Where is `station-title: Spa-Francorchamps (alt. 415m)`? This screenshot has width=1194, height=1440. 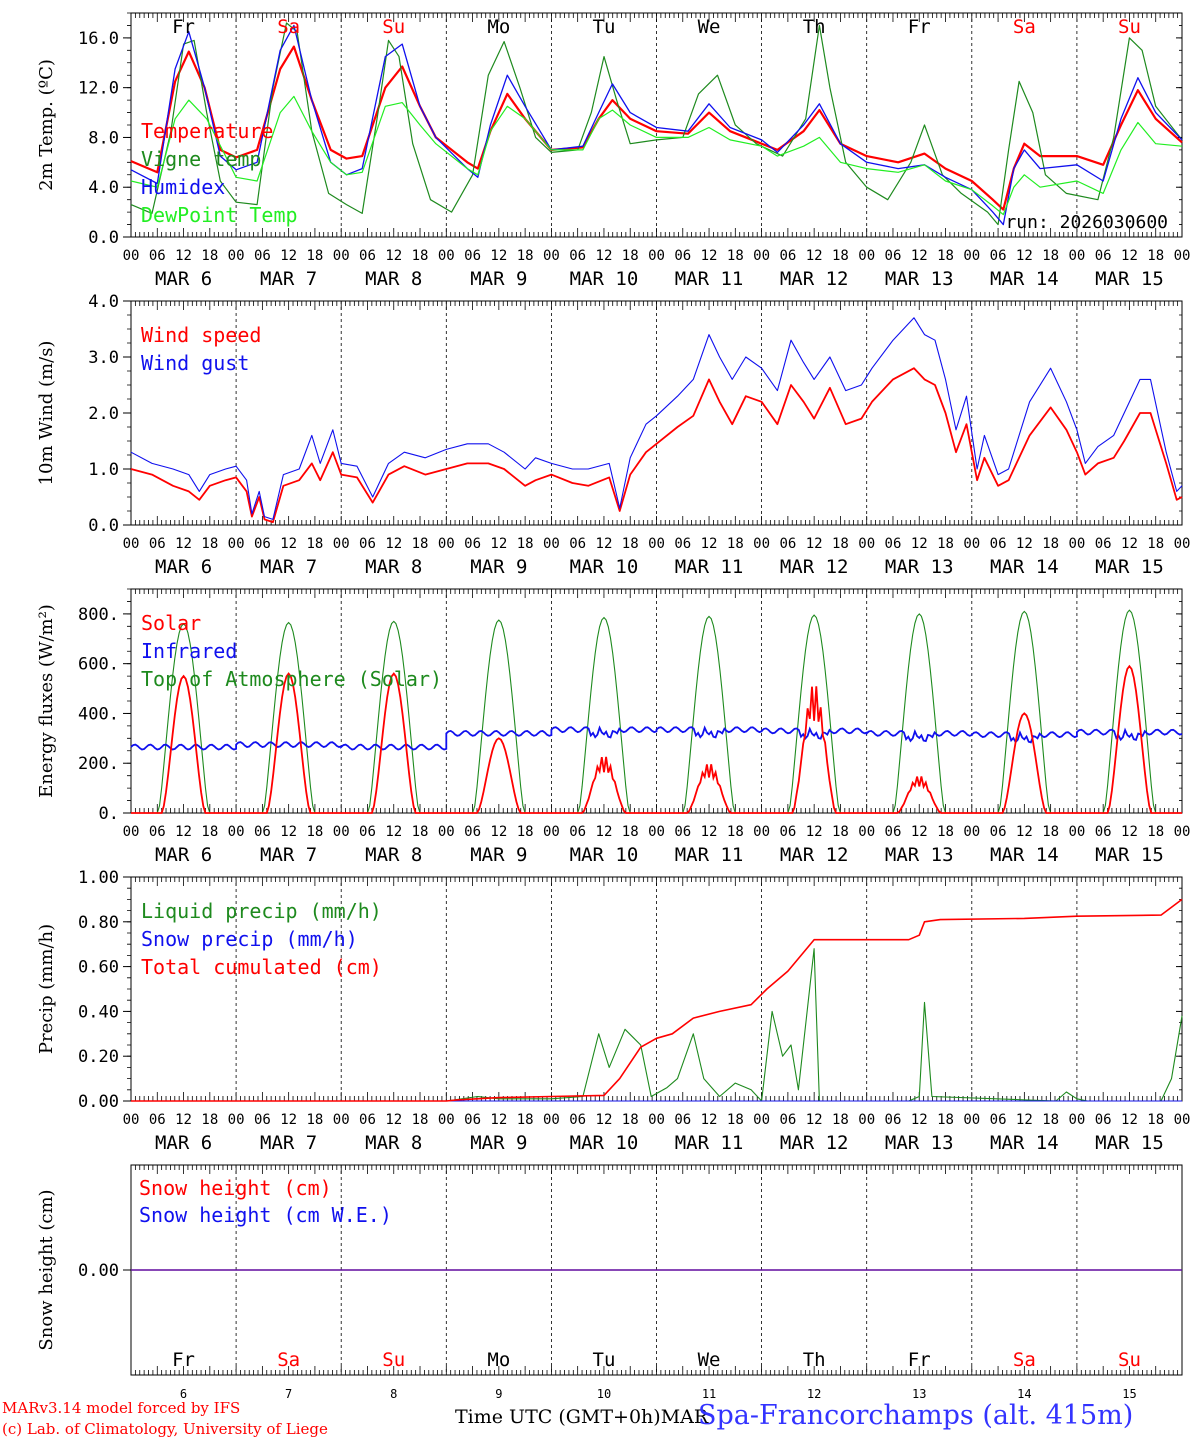 station-title: Spa-Francorchamps (alt. 415m) is located at coordinates (916, 1415).